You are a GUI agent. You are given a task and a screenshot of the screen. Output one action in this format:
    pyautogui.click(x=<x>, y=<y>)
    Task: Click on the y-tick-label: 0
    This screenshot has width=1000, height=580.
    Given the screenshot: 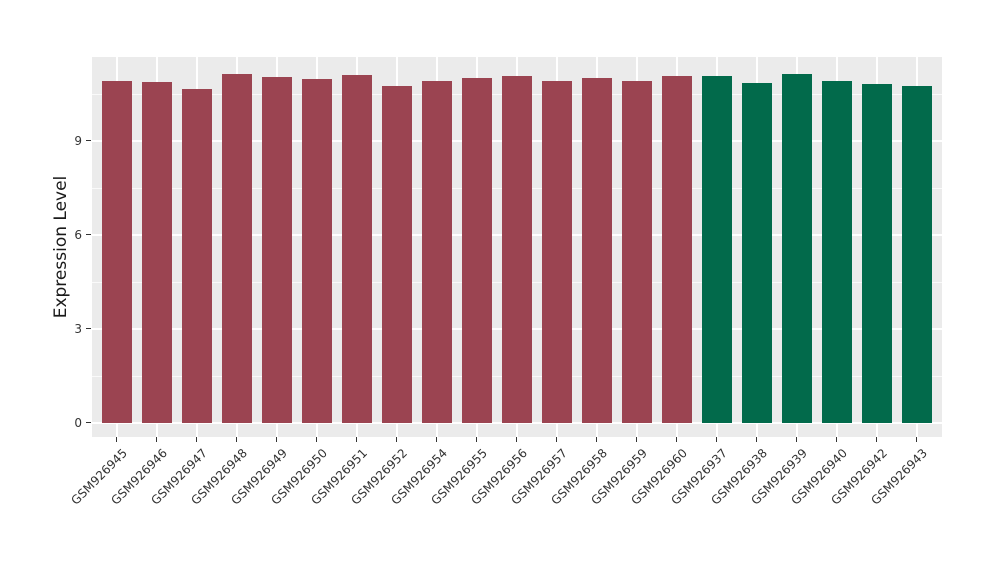 What is the action you would take?
    pyautogui.click(x=78, y=422)
    